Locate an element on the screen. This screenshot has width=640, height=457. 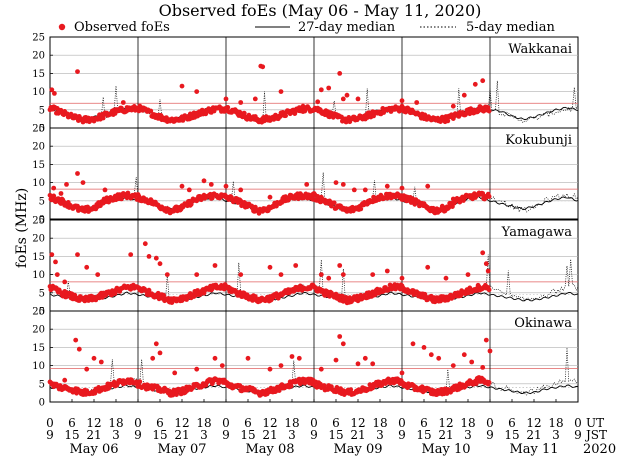
ut-label: UT is located at coordinates (595, 423).